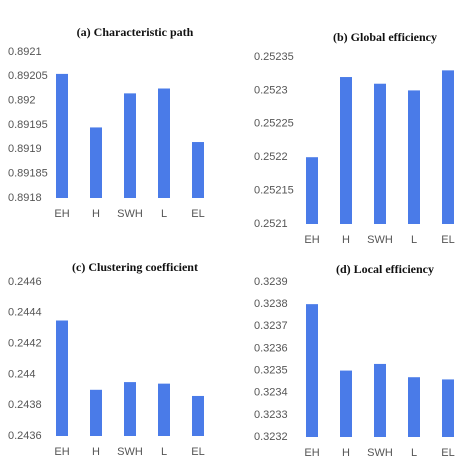 The height and width of the screenshot is (474, 474). I want to click on chart-title: (c) Clustering coefficient, so click(135, 267).